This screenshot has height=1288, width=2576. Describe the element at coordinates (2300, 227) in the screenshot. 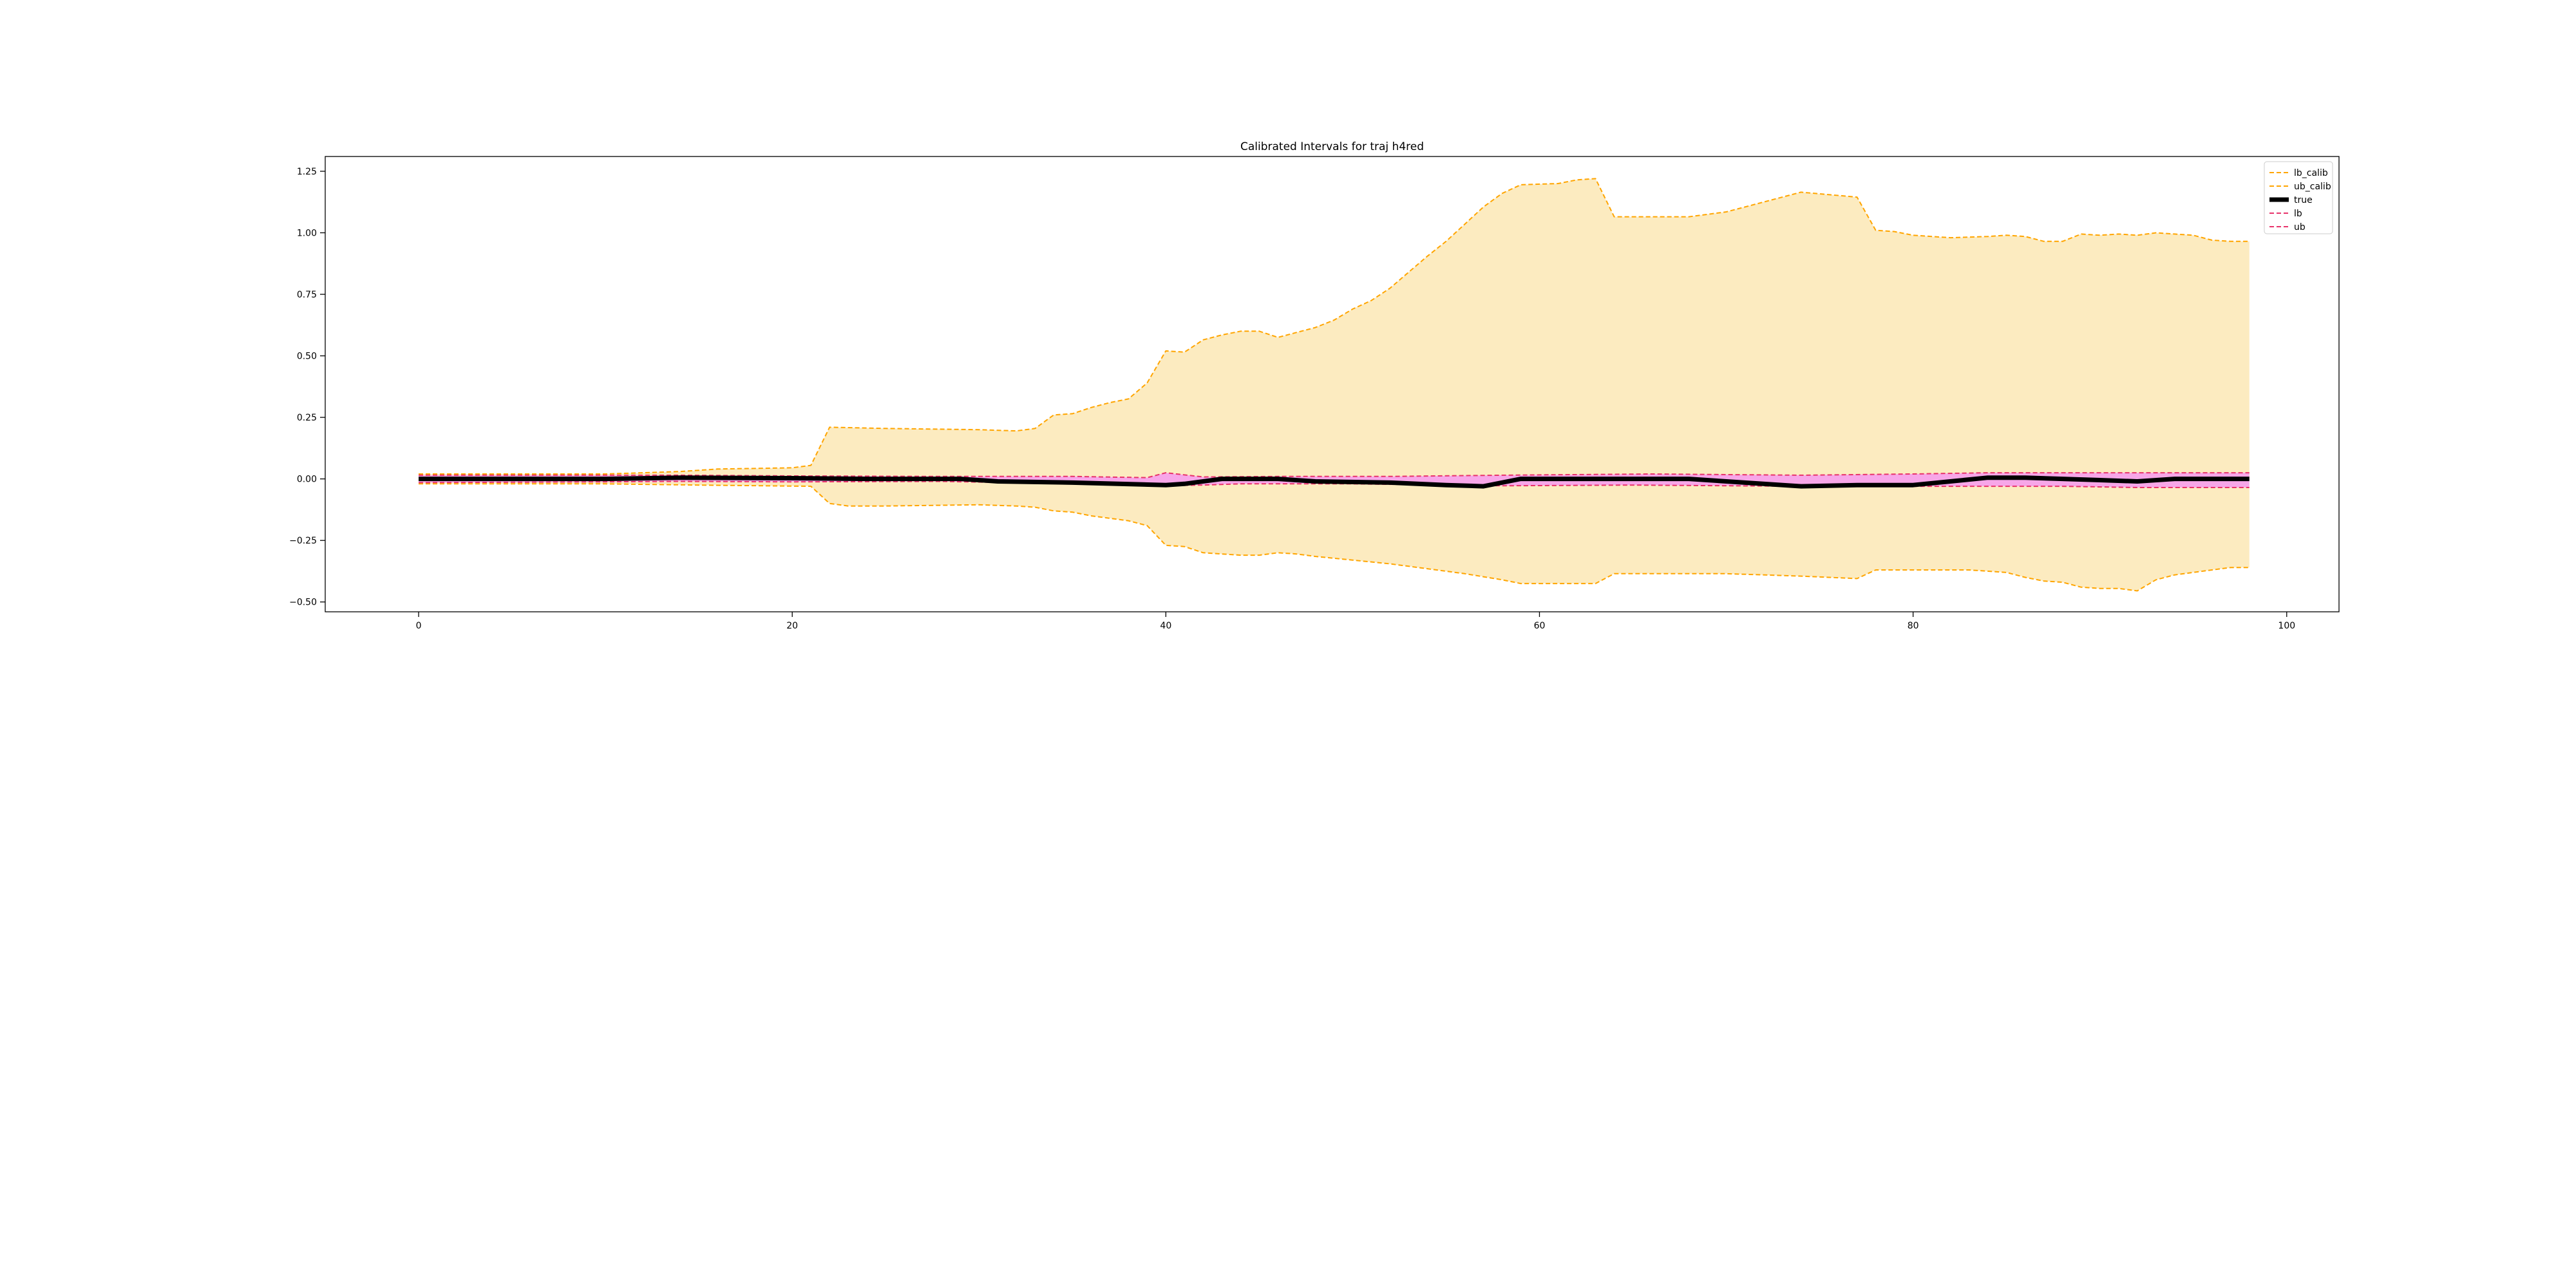

I see `legend-label-ub: ub` at that location.